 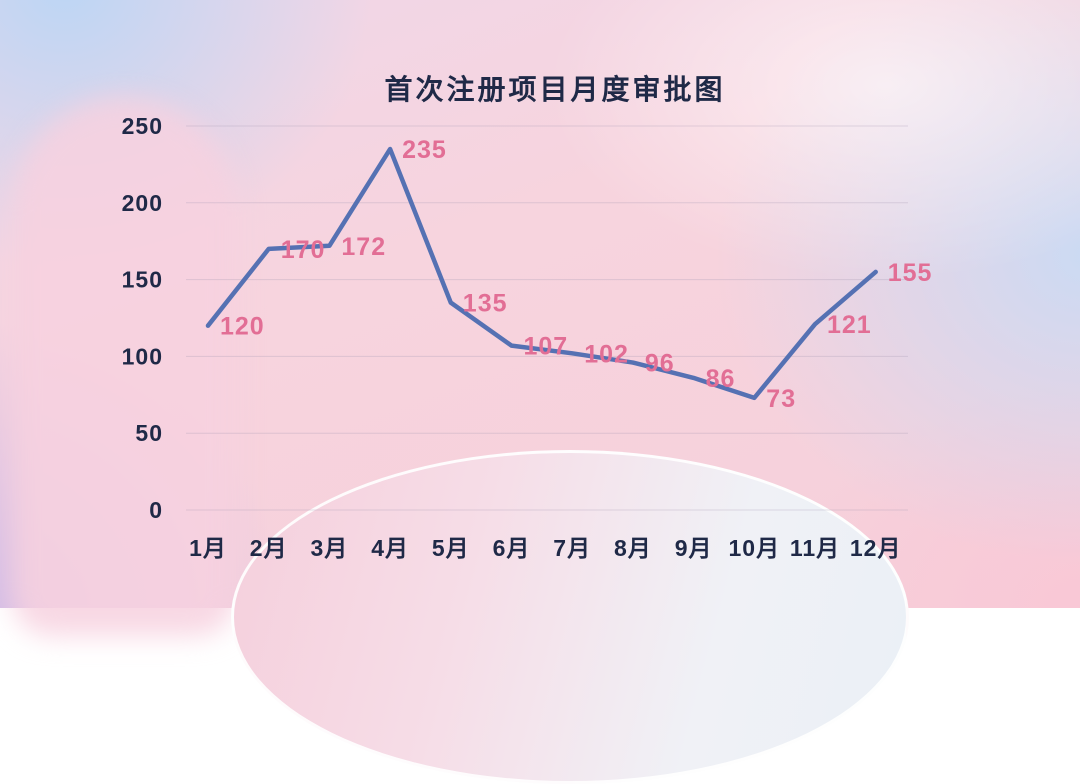 I want to click on y-axis-tick-label: 50, so click(x=149, y=433).